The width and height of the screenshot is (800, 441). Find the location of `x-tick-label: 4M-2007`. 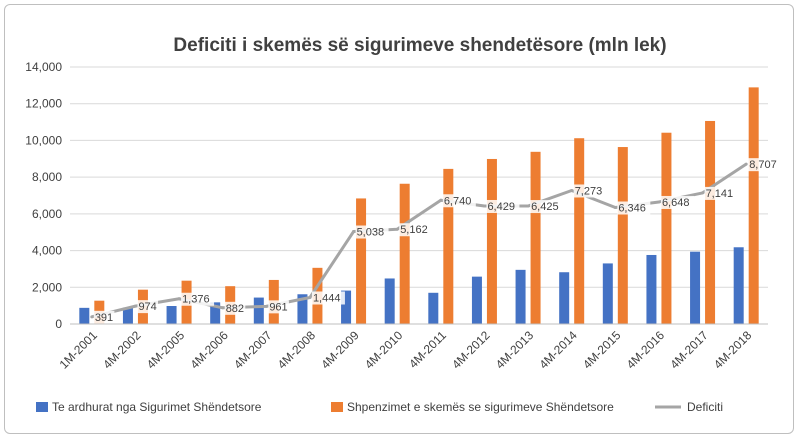

x-tick-label: 4M-2007 is located at coordinates (253, 350).